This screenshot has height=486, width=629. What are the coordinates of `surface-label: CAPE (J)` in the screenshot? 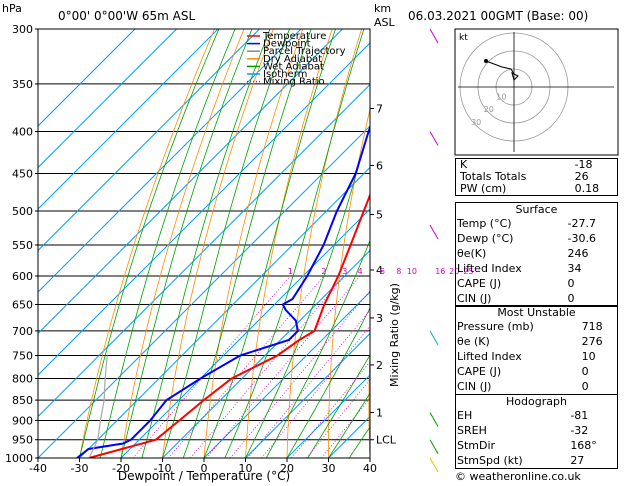 It's located at (479, 283).